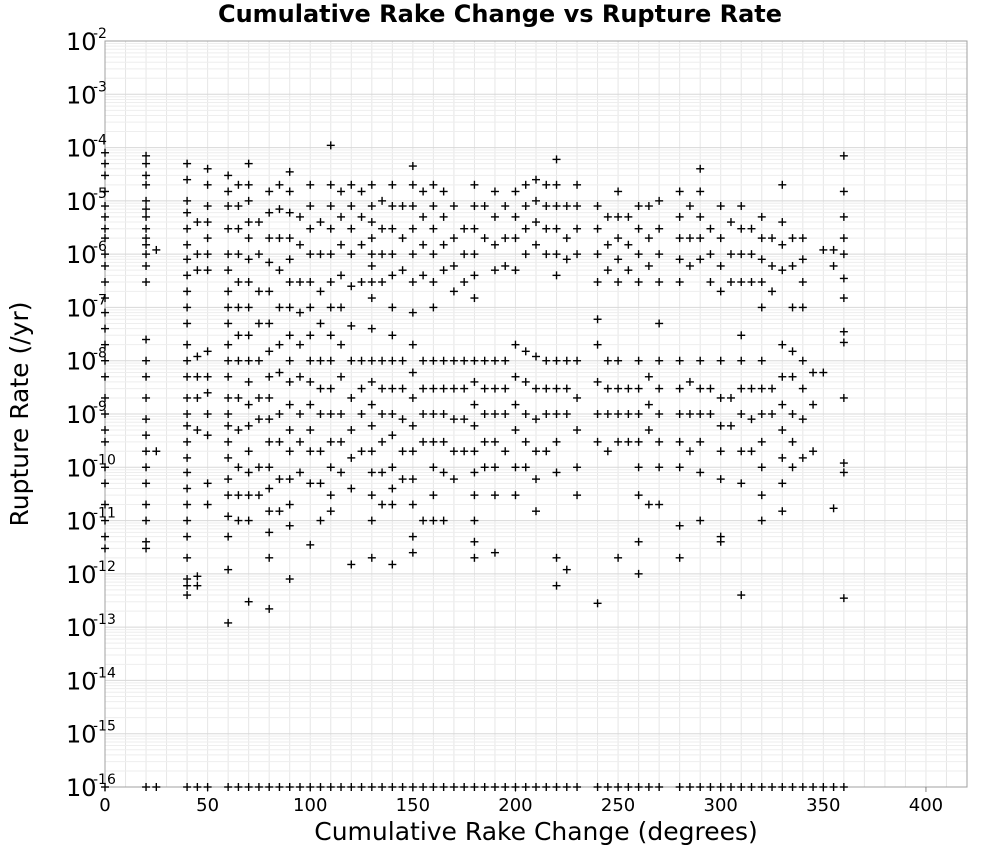  What do you see at coordinates (104, 567) in the screenshot?
I see `y-tick-exponent: -12` at bounding box center [104, 567].